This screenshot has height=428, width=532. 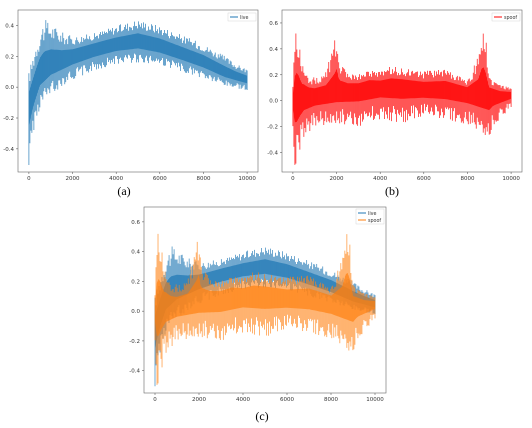 I want to click on panel-a-y-ticks: -0.4 -0.2 0.0 0.2 0.4, so click(x=10, y=88).